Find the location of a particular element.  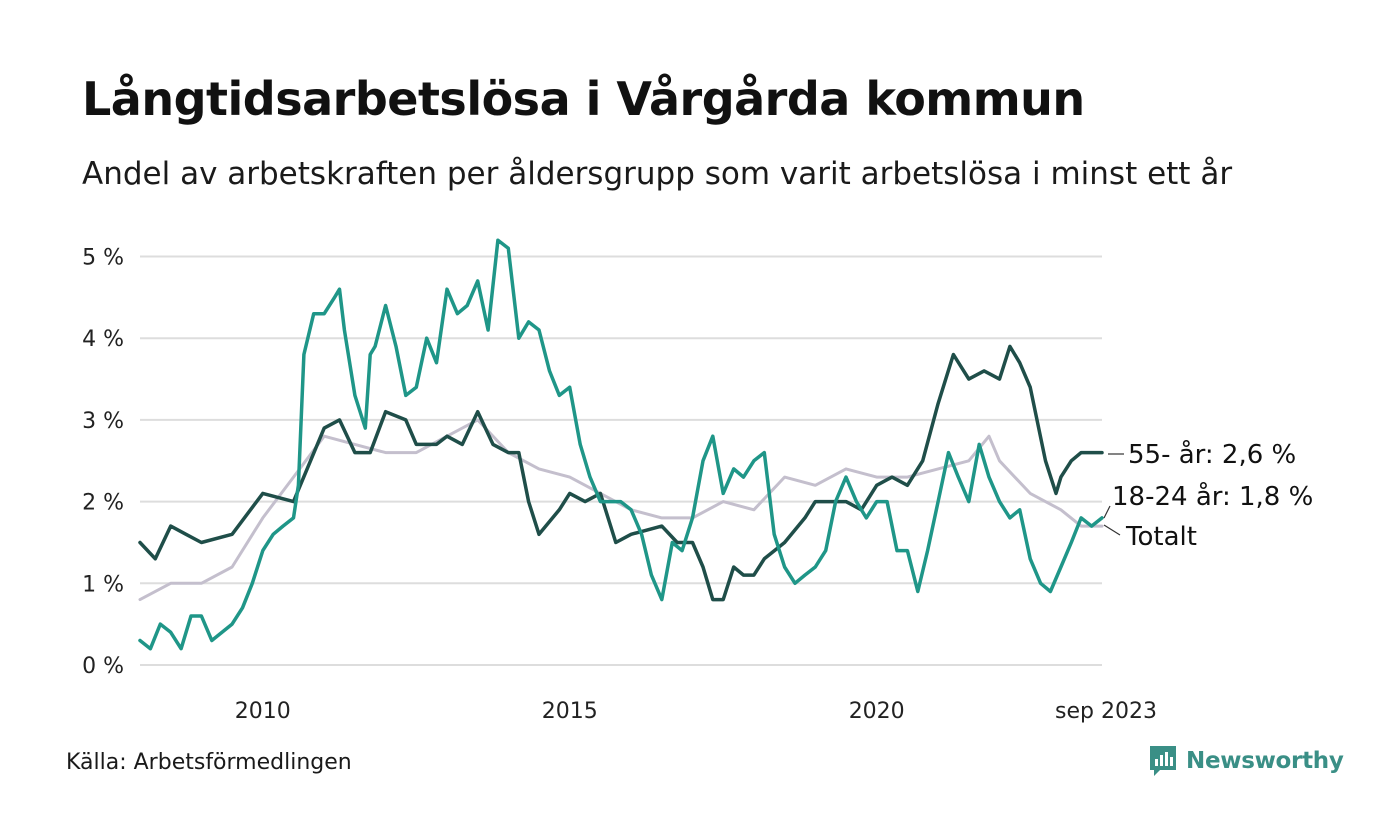

x-axis-tick-labels: 2010 2015 2020 sep 2023 is located at coordinates (696, 711).